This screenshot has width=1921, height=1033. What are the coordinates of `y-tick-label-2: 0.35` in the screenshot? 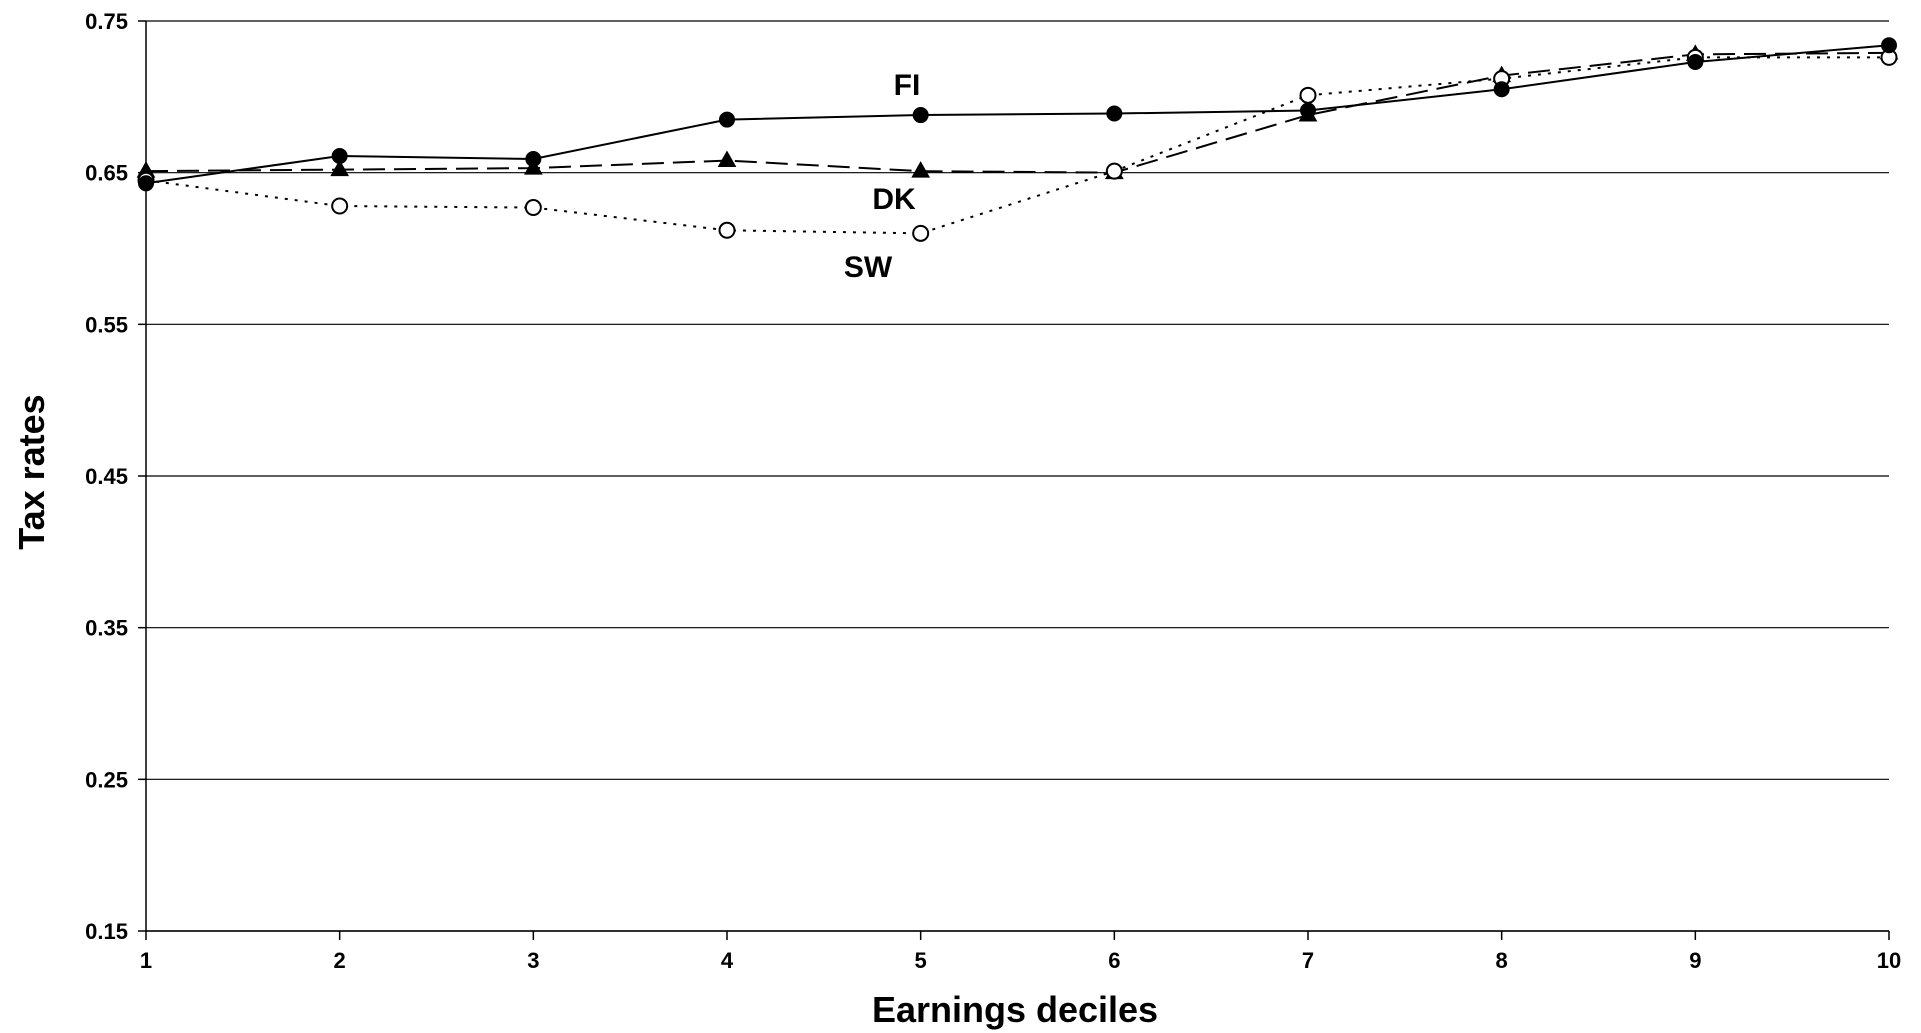 It's located at (106, 628).